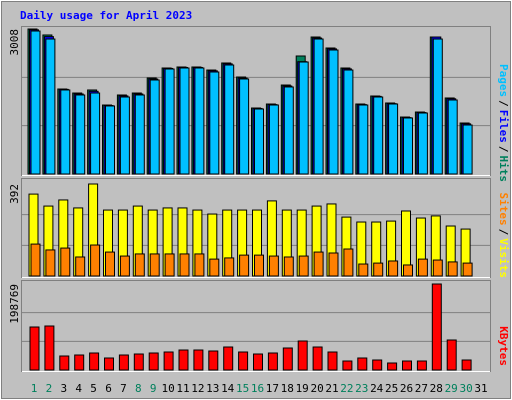 The height and width of the screenshot is (400, 512). I want to click on x-tick-label: 24, so click(377, 388).